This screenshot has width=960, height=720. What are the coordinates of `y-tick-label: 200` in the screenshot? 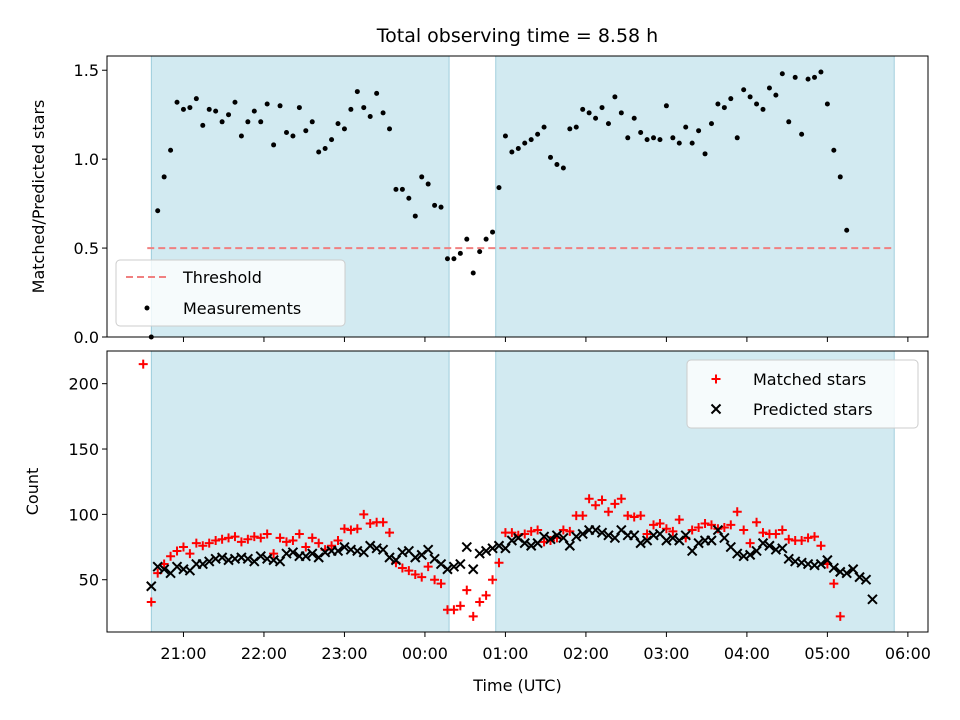 It's located at (83, 384).